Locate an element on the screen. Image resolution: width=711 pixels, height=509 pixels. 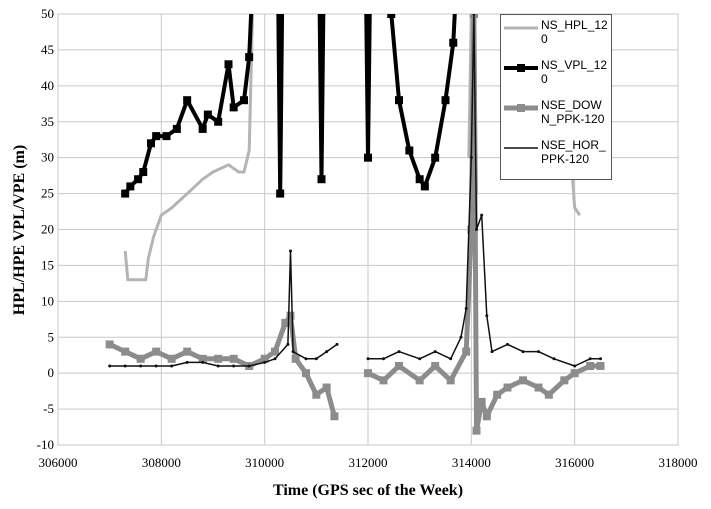
y-tick-label: -10 is located at coordinates (45, 444).